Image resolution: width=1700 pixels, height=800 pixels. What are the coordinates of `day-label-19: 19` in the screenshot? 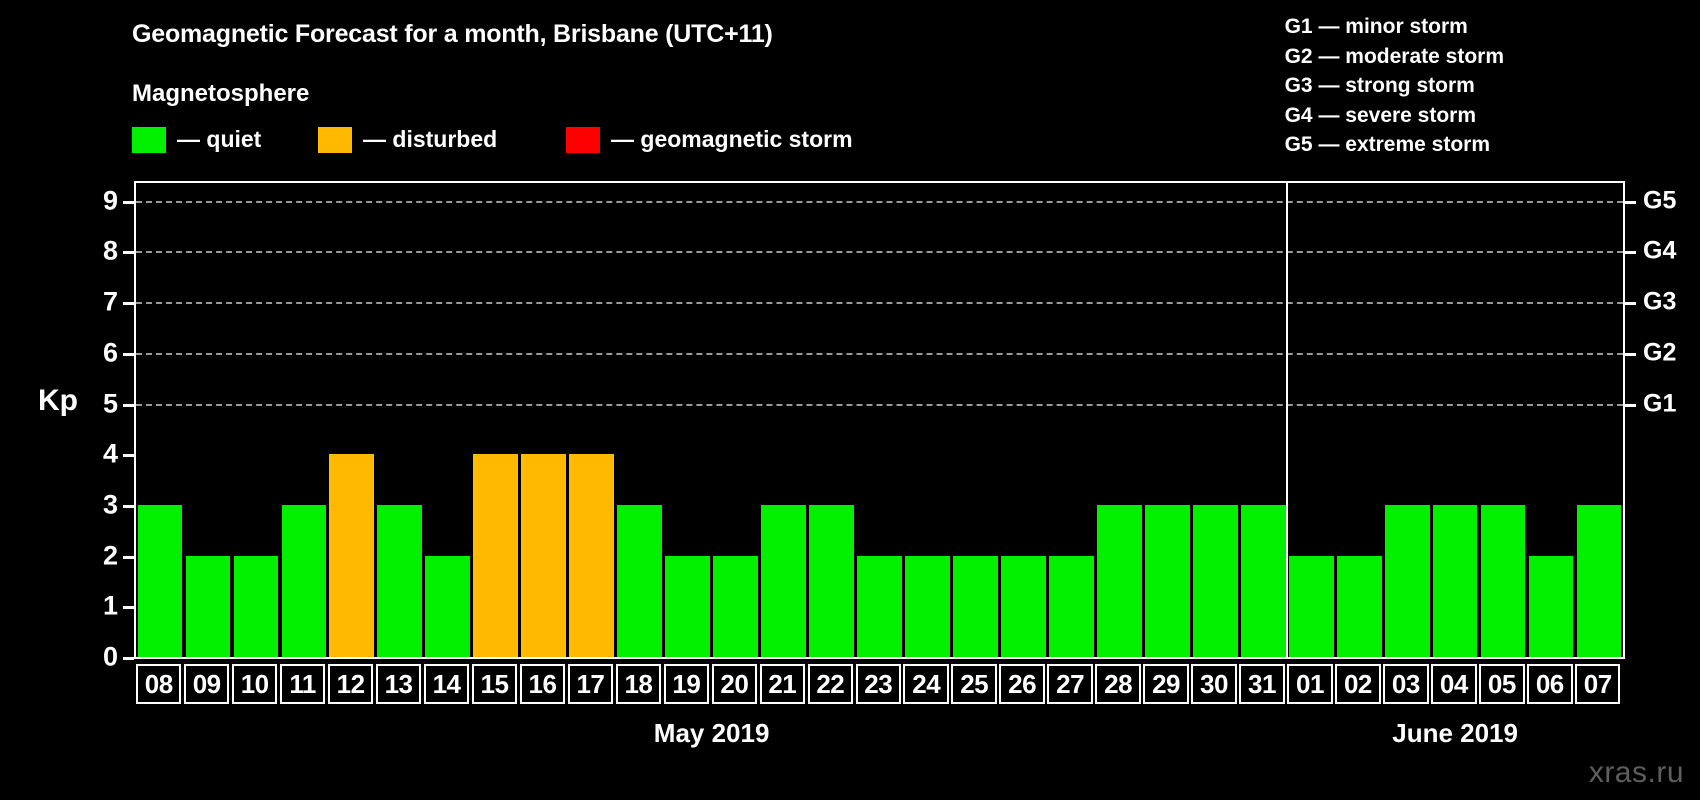 It's located at (686, 684).